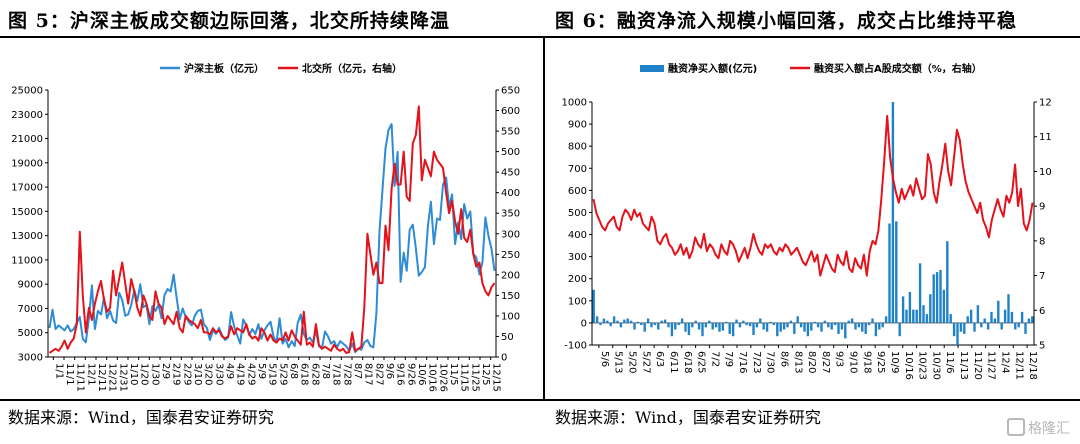 The image size is (1080, 444). What do you see at coordinates (27, 163) in the screenshot?
I see `y-tick-label-left: 19000` at bounding box center [27, 163].